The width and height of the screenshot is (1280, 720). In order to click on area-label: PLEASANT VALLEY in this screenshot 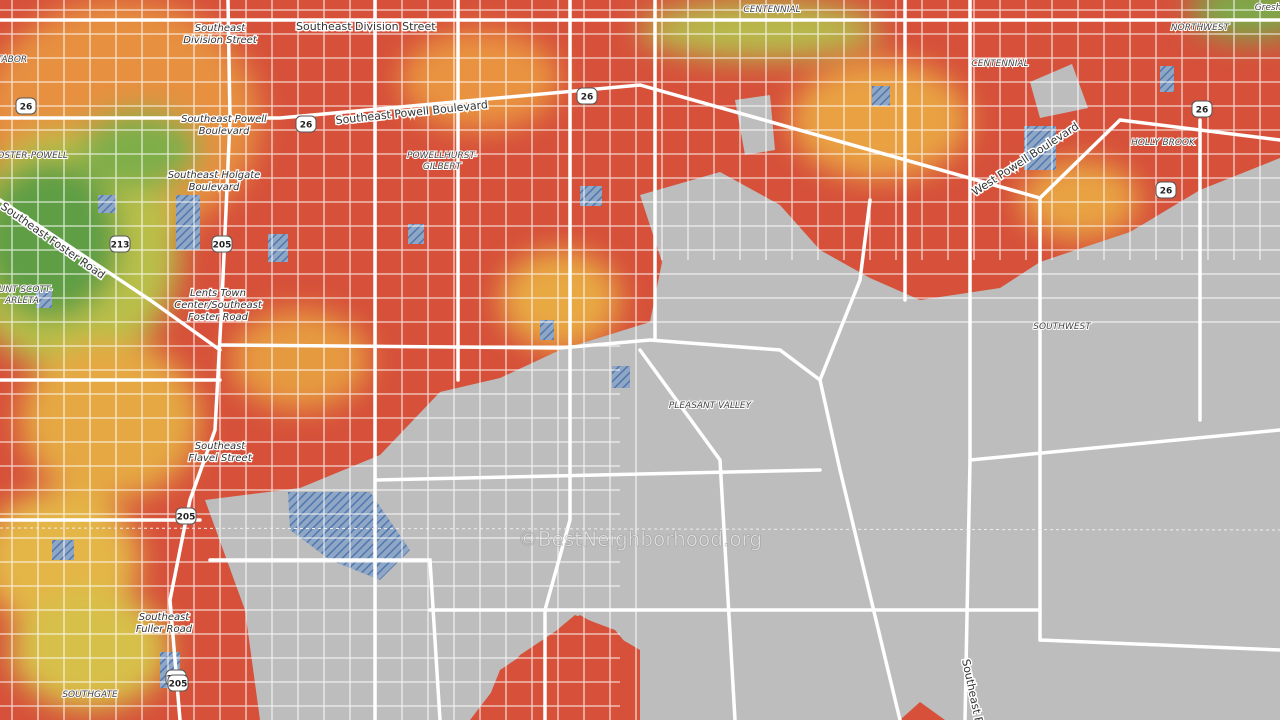, I will do `click(711, 406)`.